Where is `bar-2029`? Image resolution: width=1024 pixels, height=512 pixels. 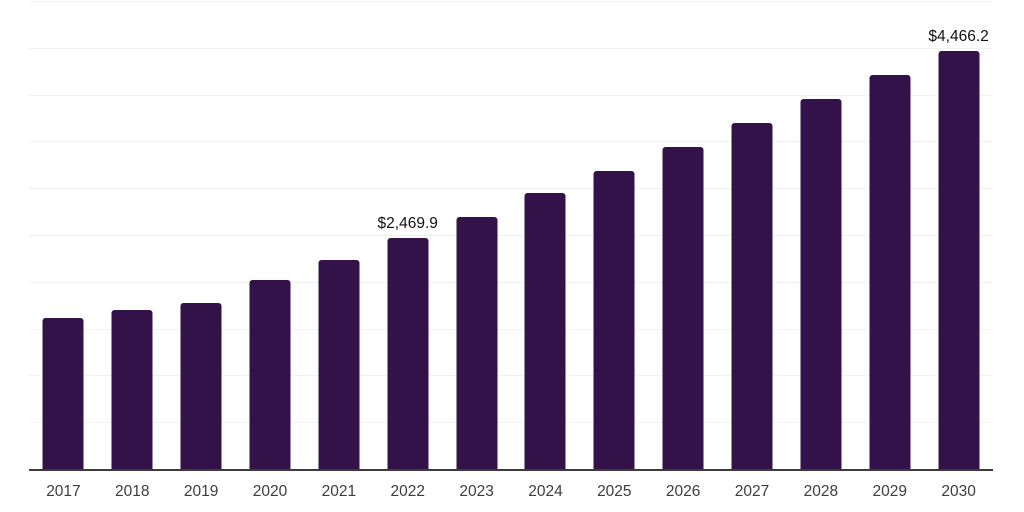 bar-2029 is located at coordinates (890, 271).